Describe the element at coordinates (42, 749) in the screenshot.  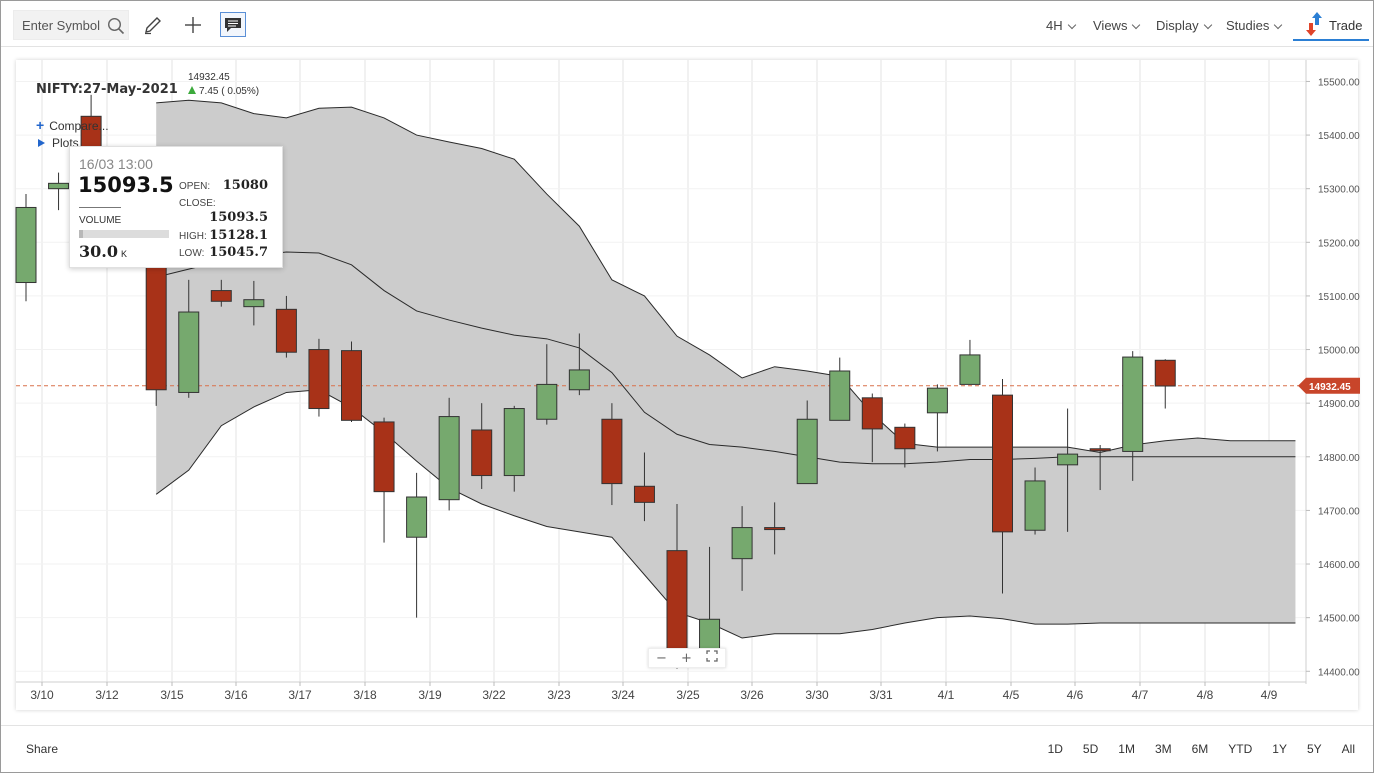
I see `share-button: Share` at that location.